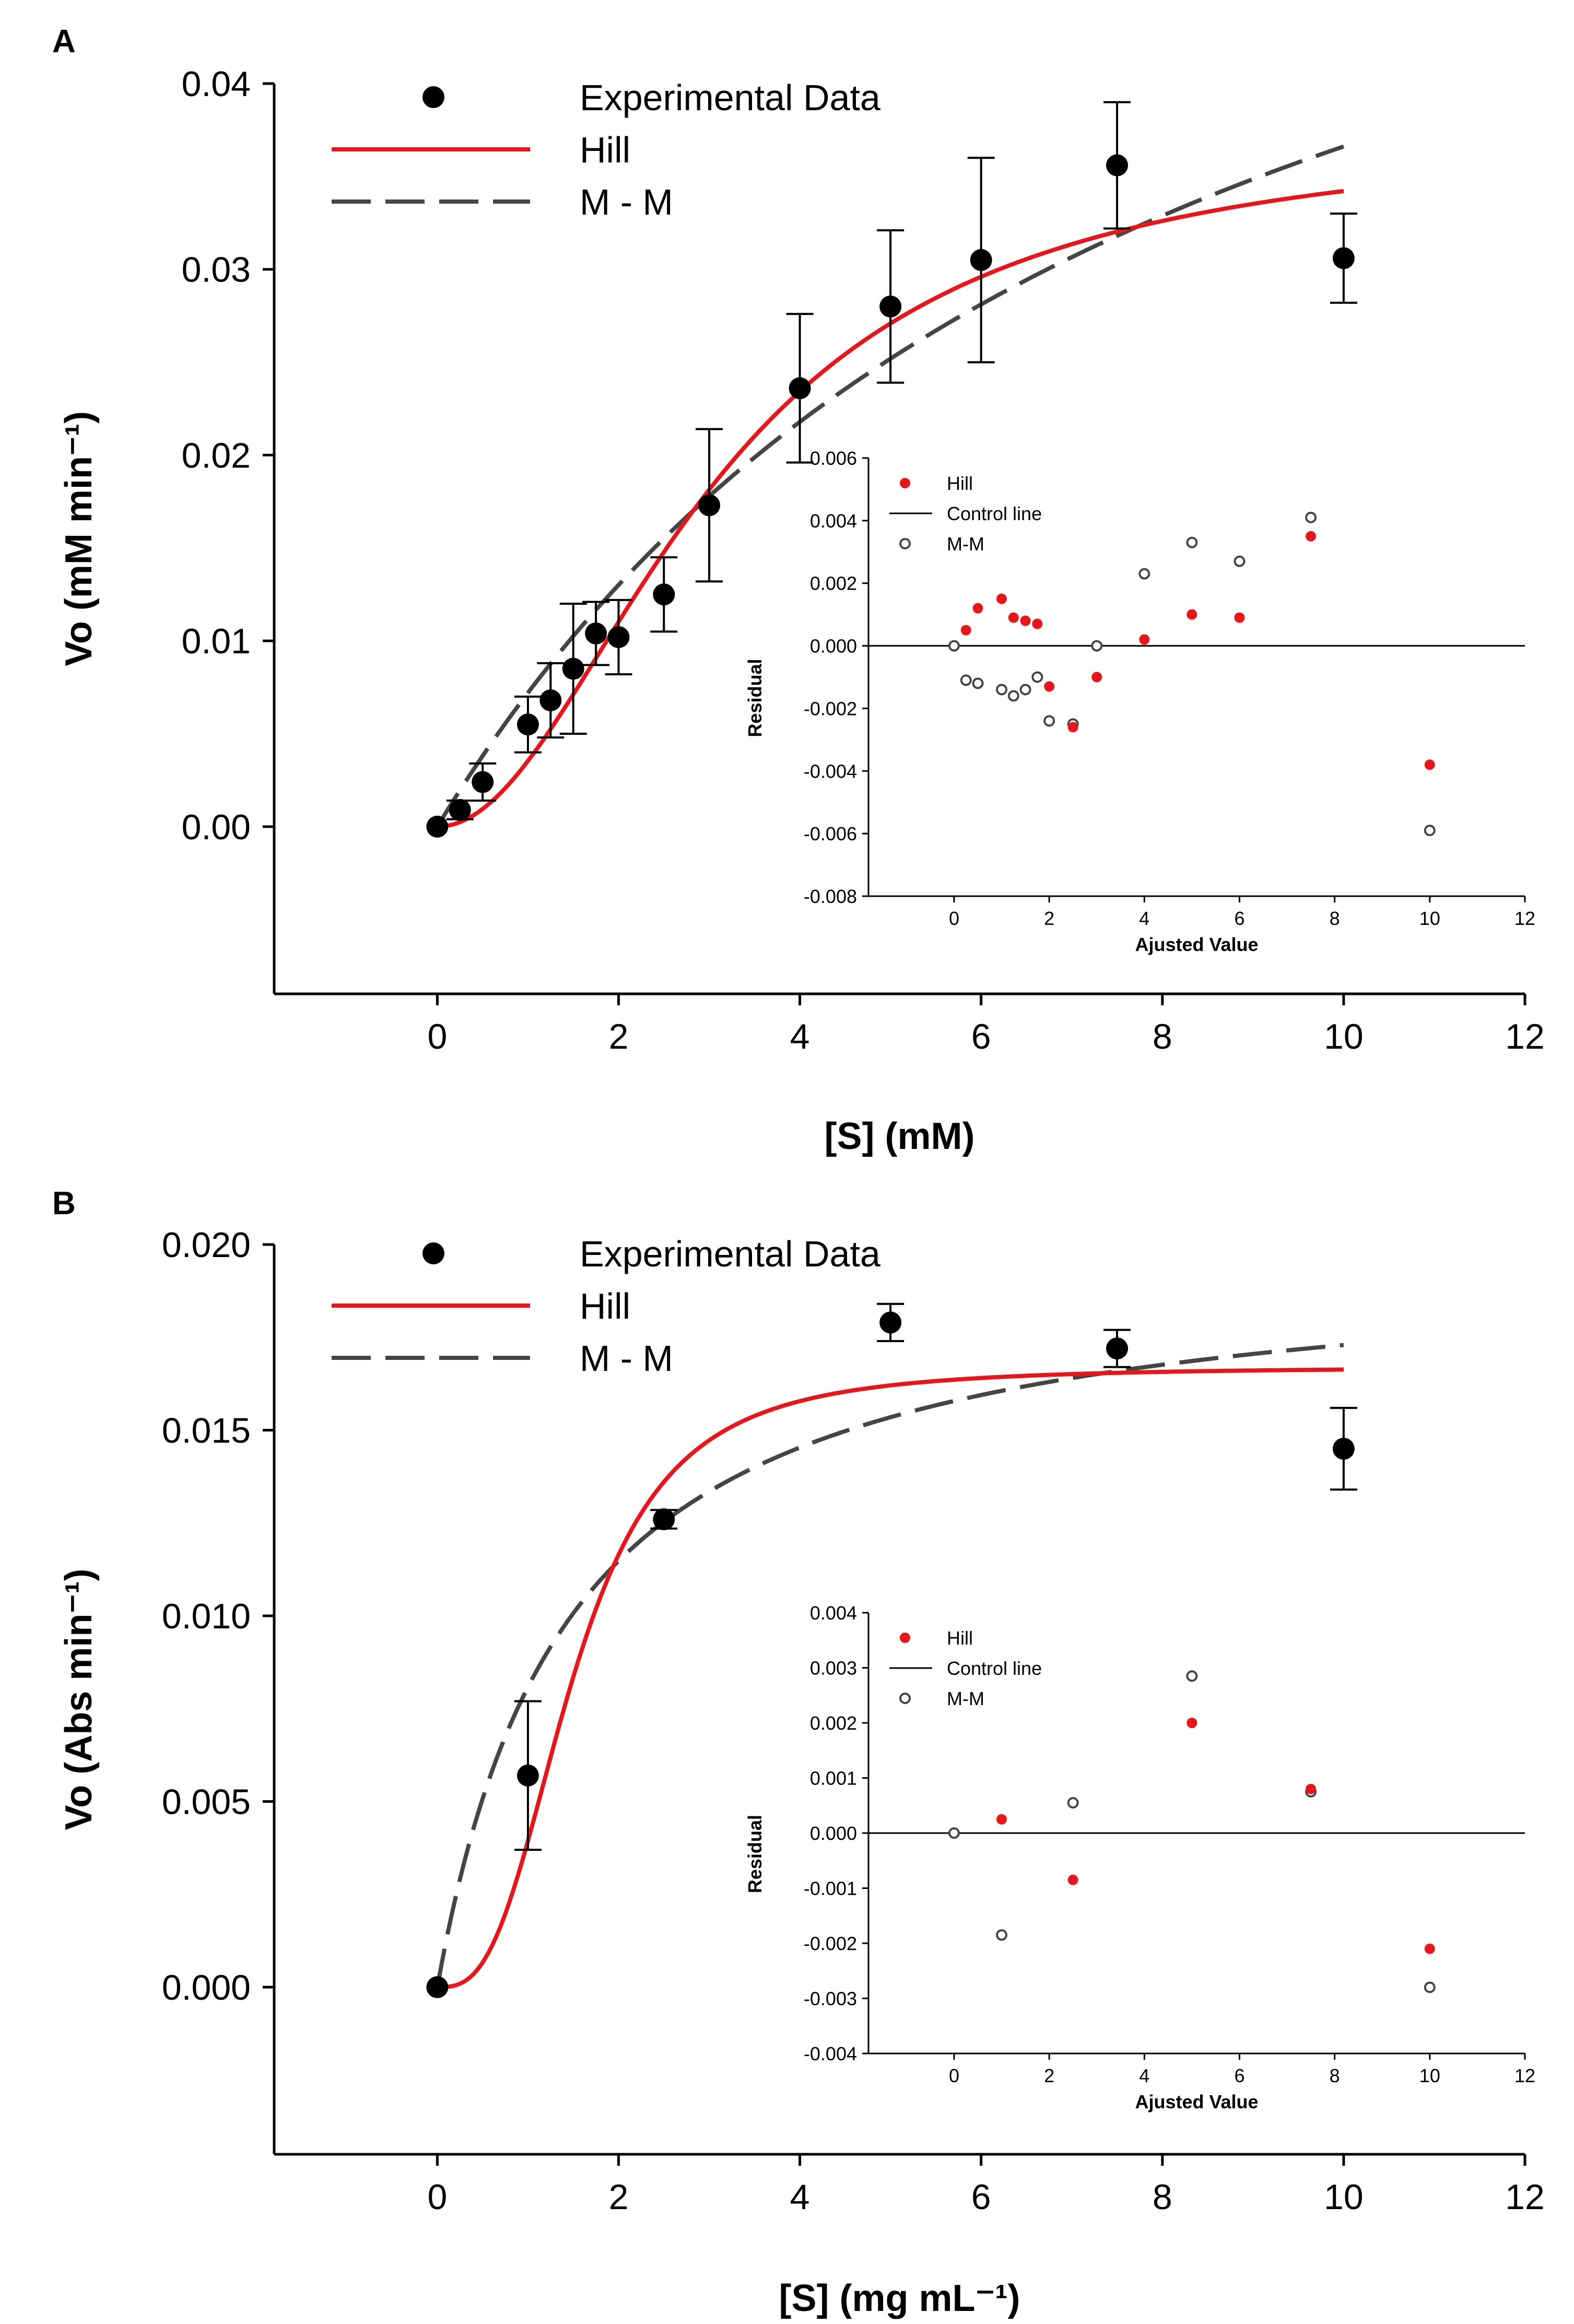 This screenshot has width=1574, height=2324. Describe the element at coordinates (1144, 918) in the screenshot. I see `inset-x-tick-label: 4` at that location.